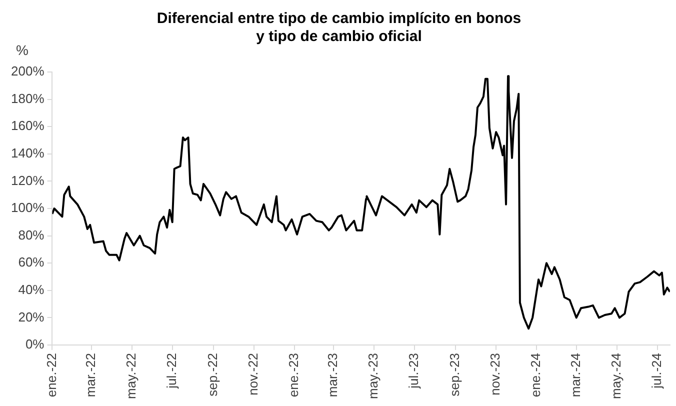  Describe the element at coordinates (28, 71) in the screenshot. I see `y-tick-label: 200%` at that location.